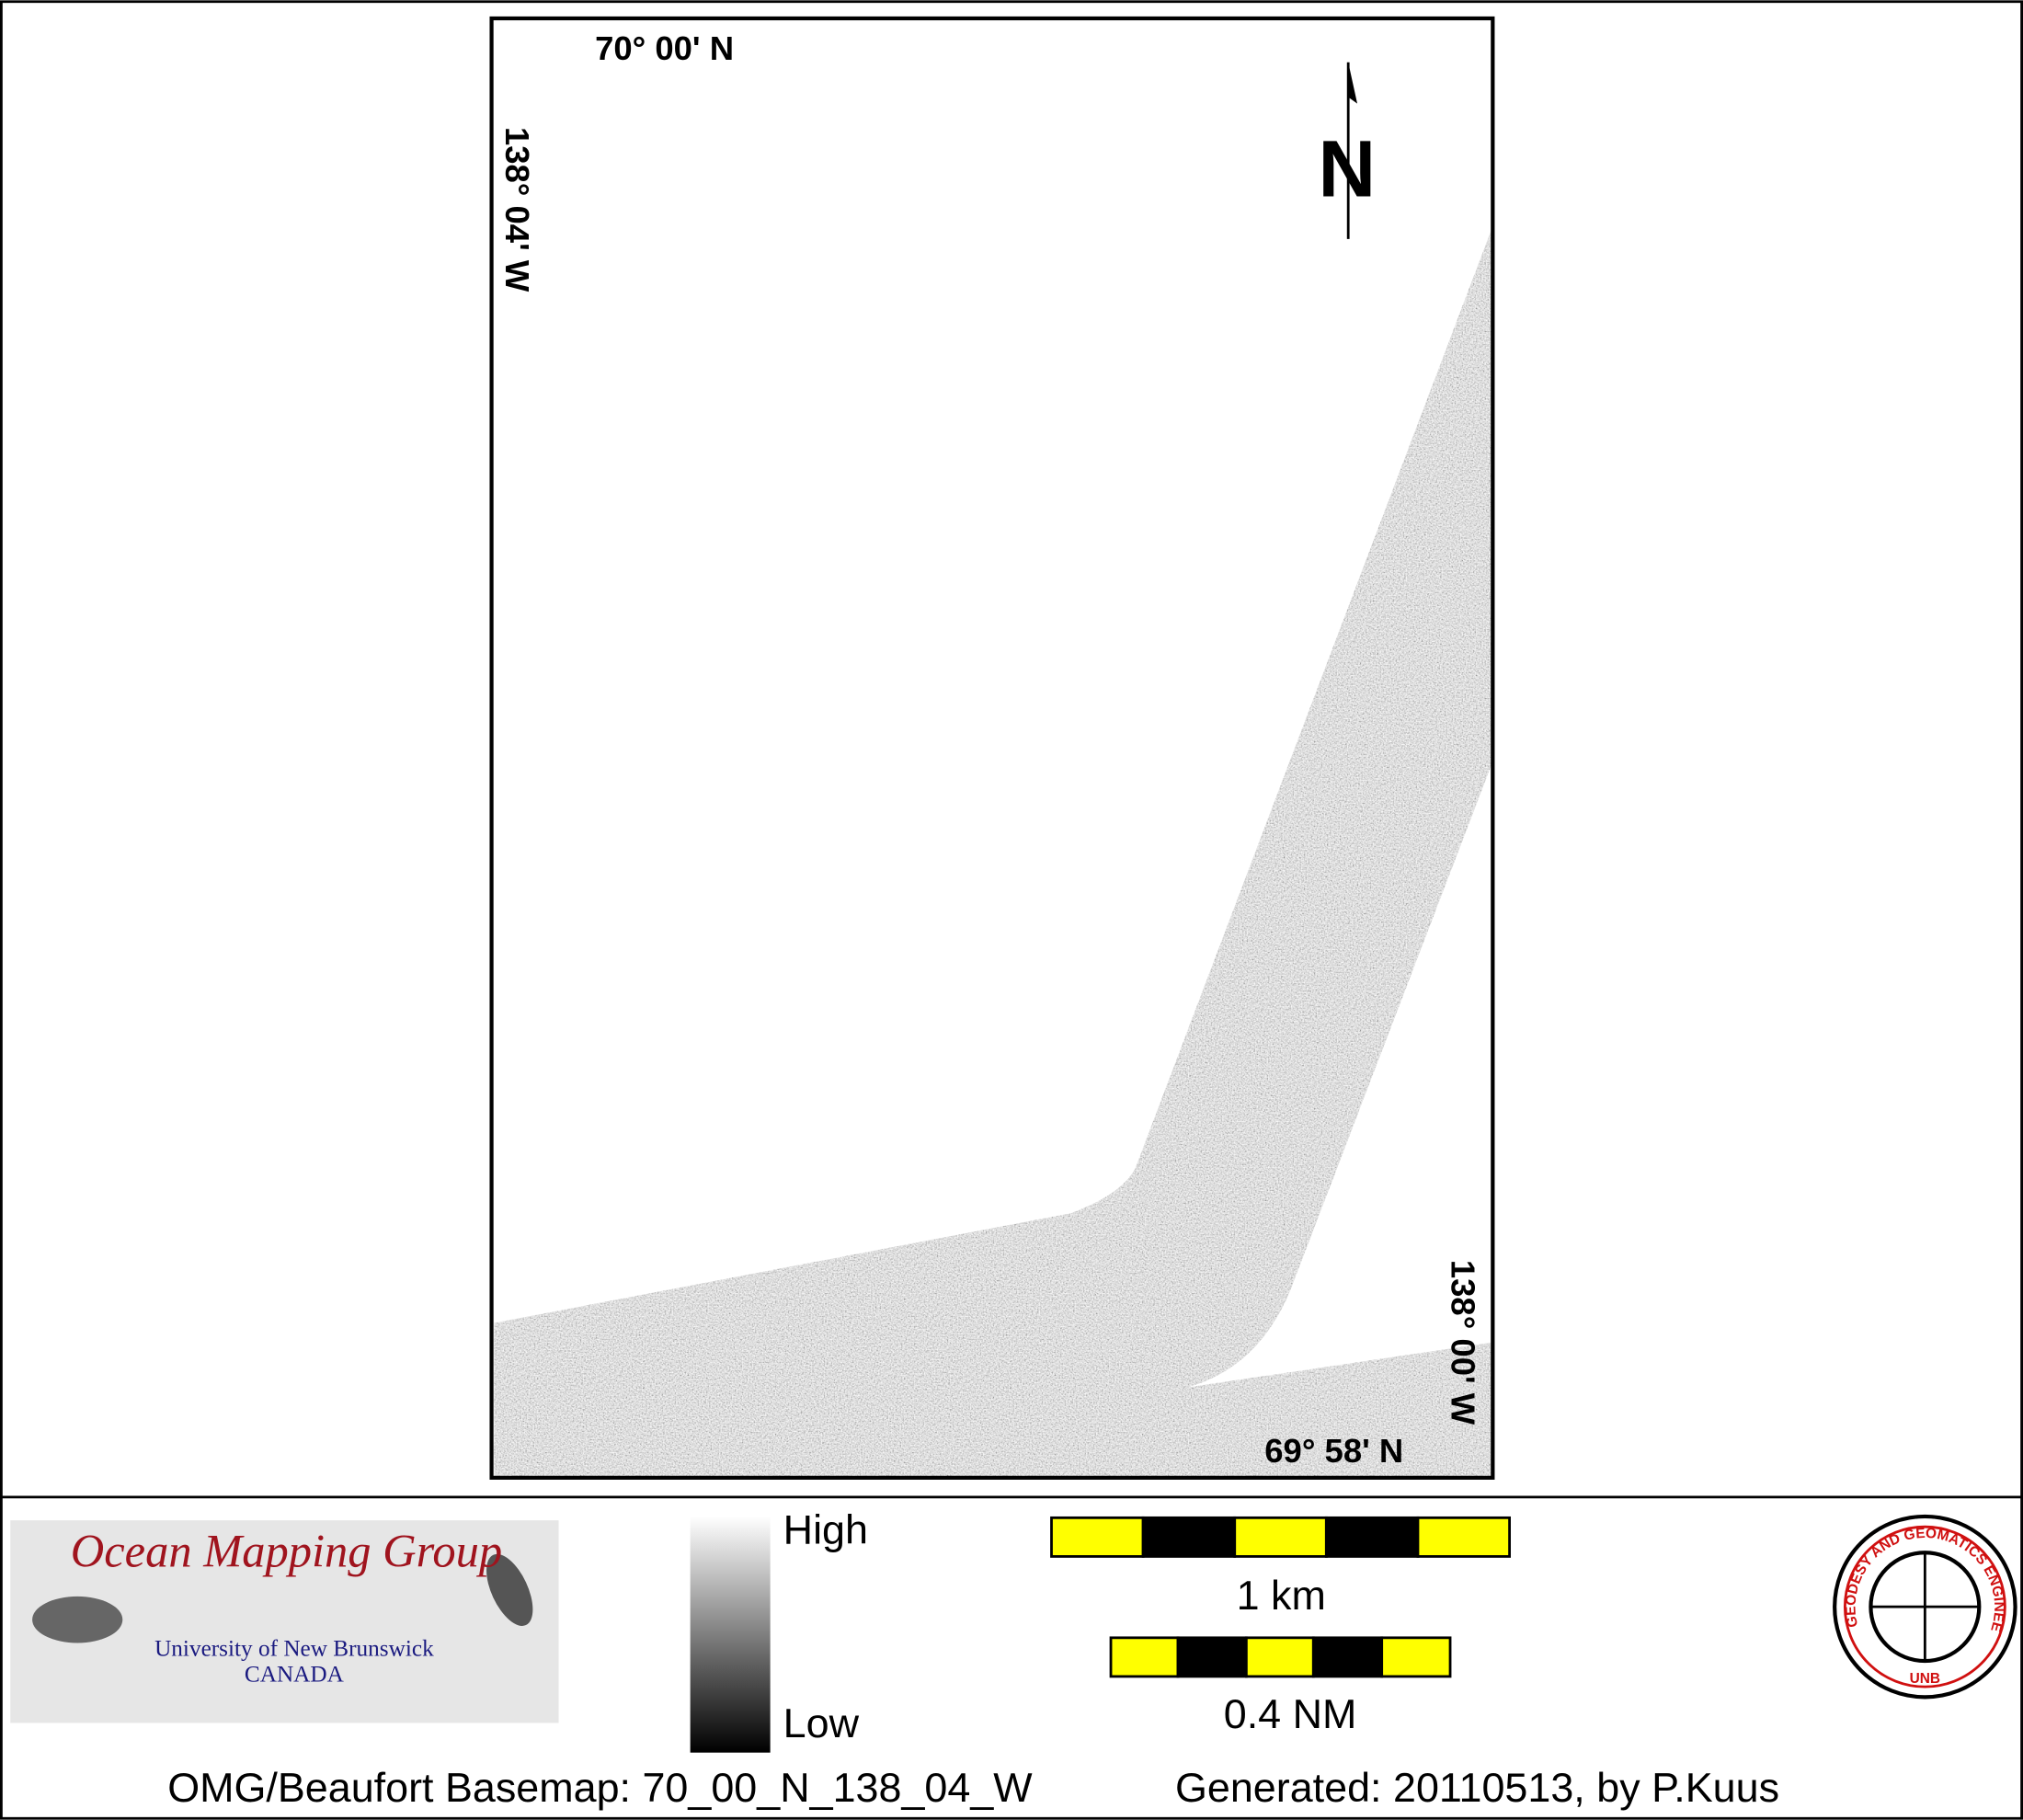 Image resolution: width=2023 pixels, height=1820 pixels. I want to click on footer-basemap: OMG/Beaufort Basemap: 70_00_N_138_04_W, so click(600, 1787).